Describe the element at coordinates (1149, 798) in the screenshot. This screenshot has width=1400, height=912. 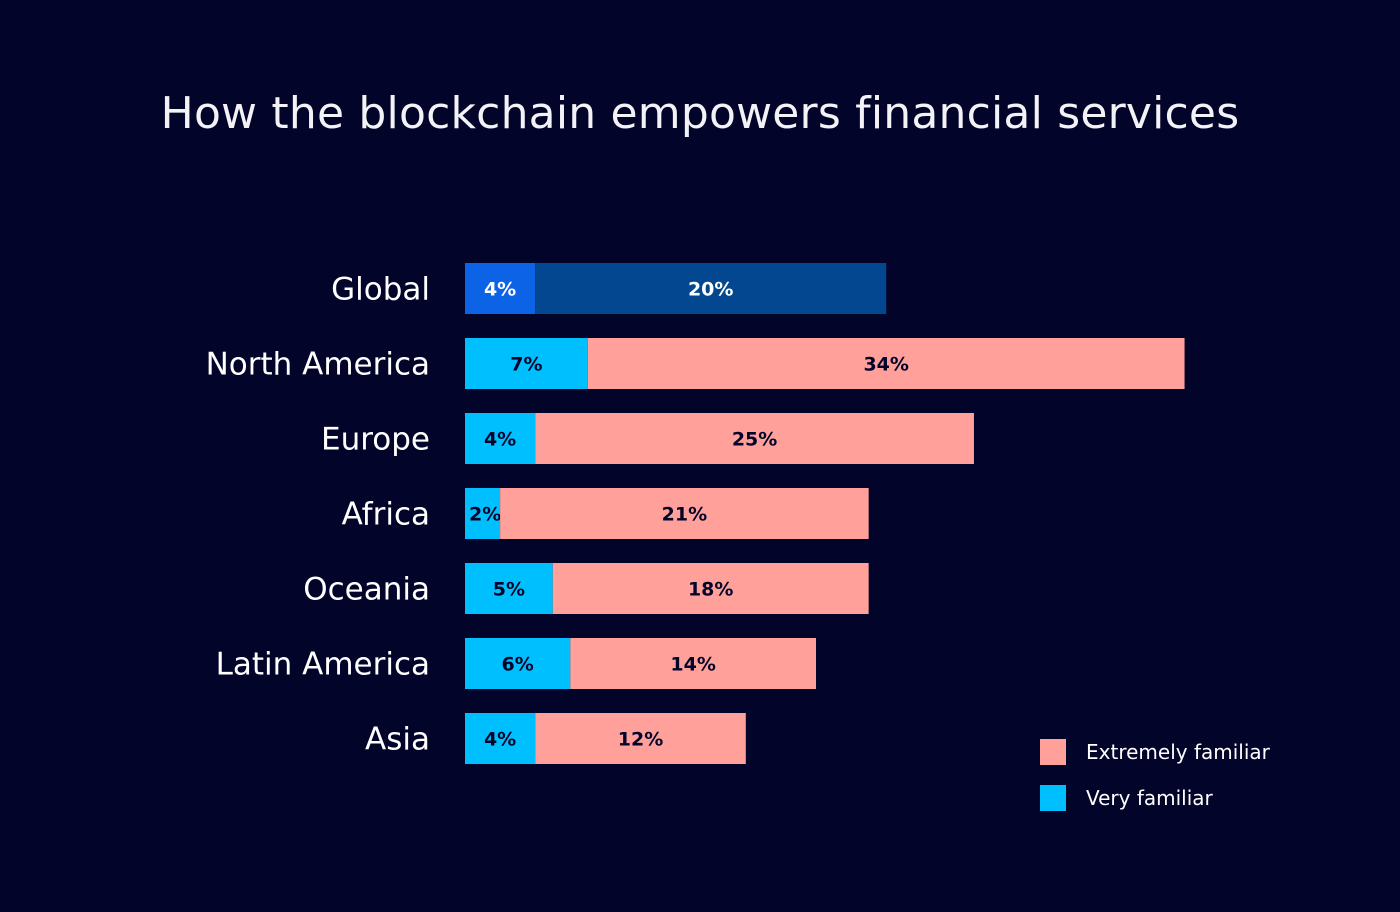
I see `legend-label-very-familiar: Very familiar` at that location.